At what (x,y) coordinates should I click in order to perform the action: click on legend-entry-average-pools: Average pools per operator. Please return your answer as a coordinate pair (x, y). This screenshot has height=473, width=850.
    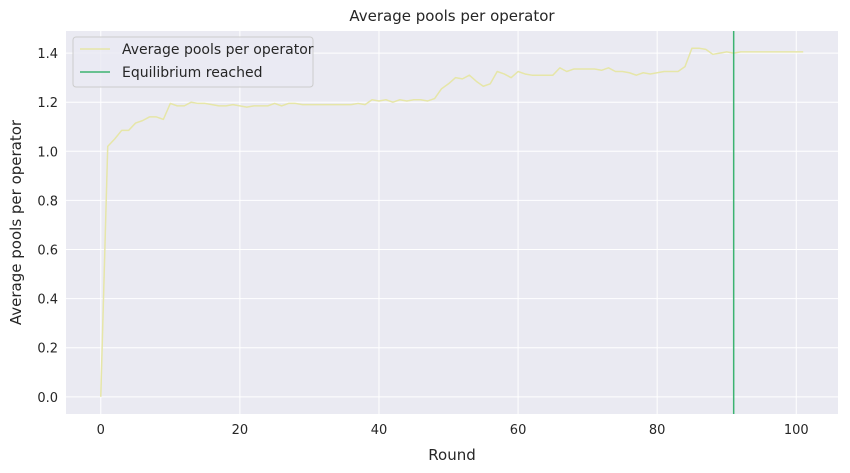
    Looking at the image, I should click on (218, 50).